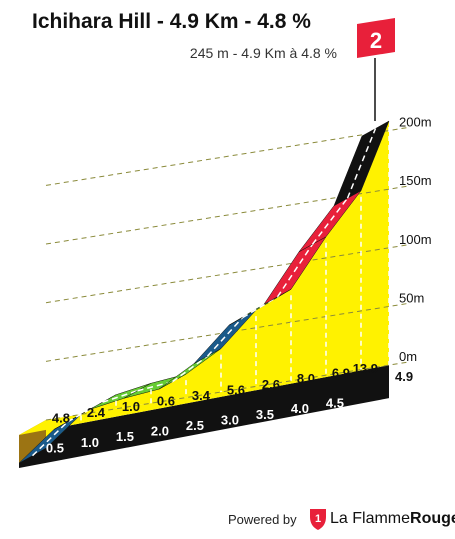  I want to click on segment-gradient-label: 2.6, so click(271, 384).